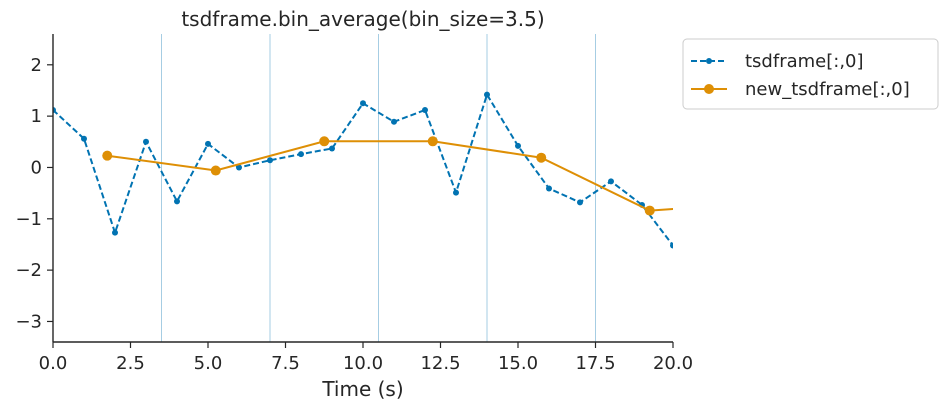 This screenshot has width=945, height=410. What do you see at coordinates (28, 321) in the screenshot?
I see `y-tick-label-0: −3` at bounding box center [28, 321].